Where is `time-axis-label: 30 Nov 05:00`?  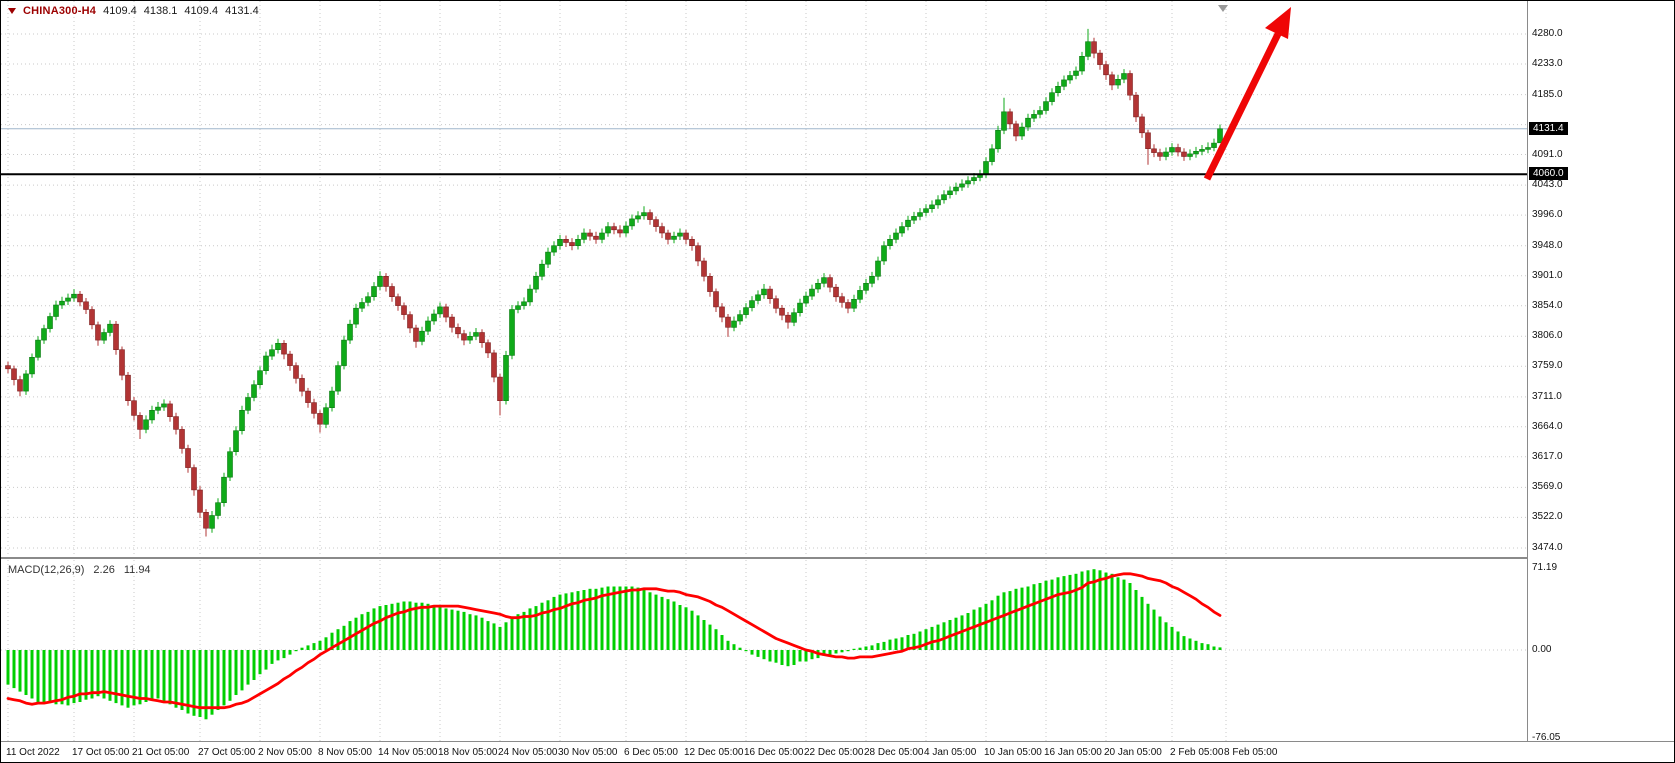
time-axis-label: 30 Nov 05:00 is located at coordinates (588, 752).